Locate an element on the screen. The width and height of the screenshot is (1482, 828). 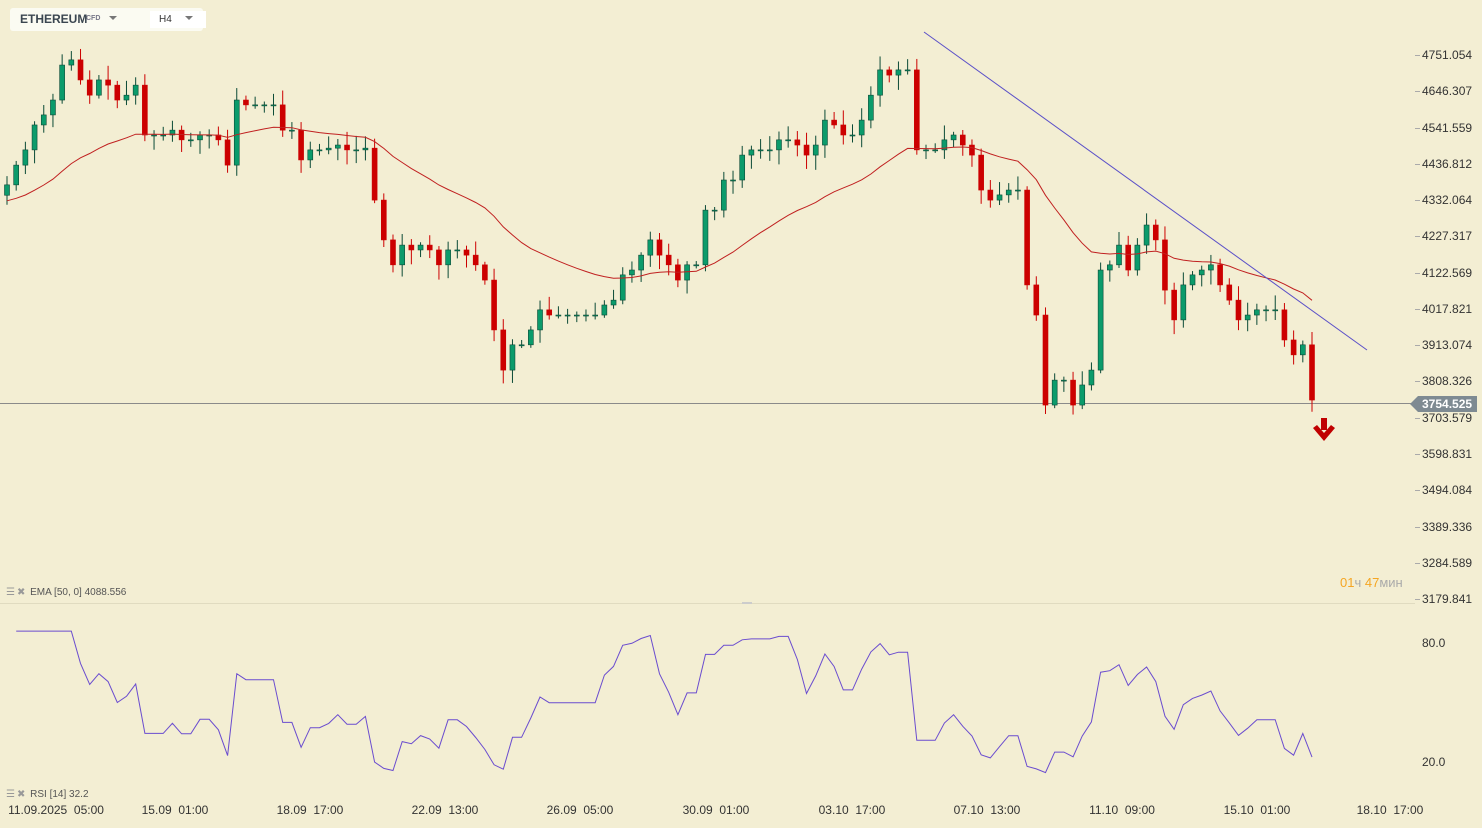
pane-resize-handle is located at coordinates (747, 603).